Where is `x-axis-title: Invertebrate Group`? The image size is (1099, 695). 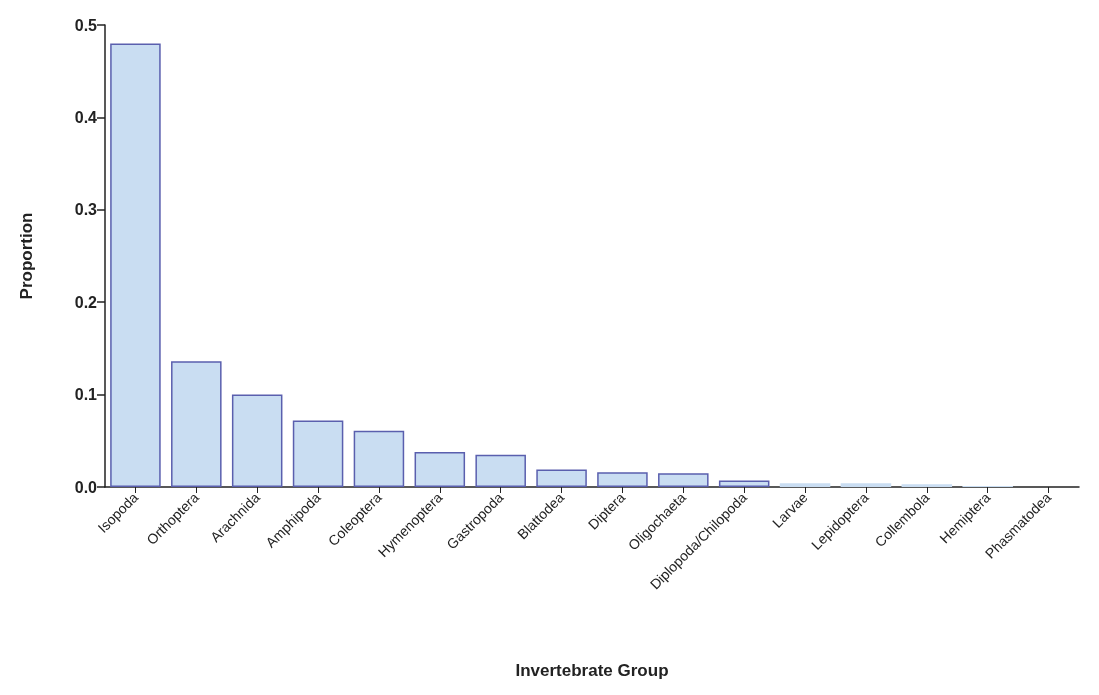
x-axis-title: Invertebrate Group is located at coordinates (592, 670).